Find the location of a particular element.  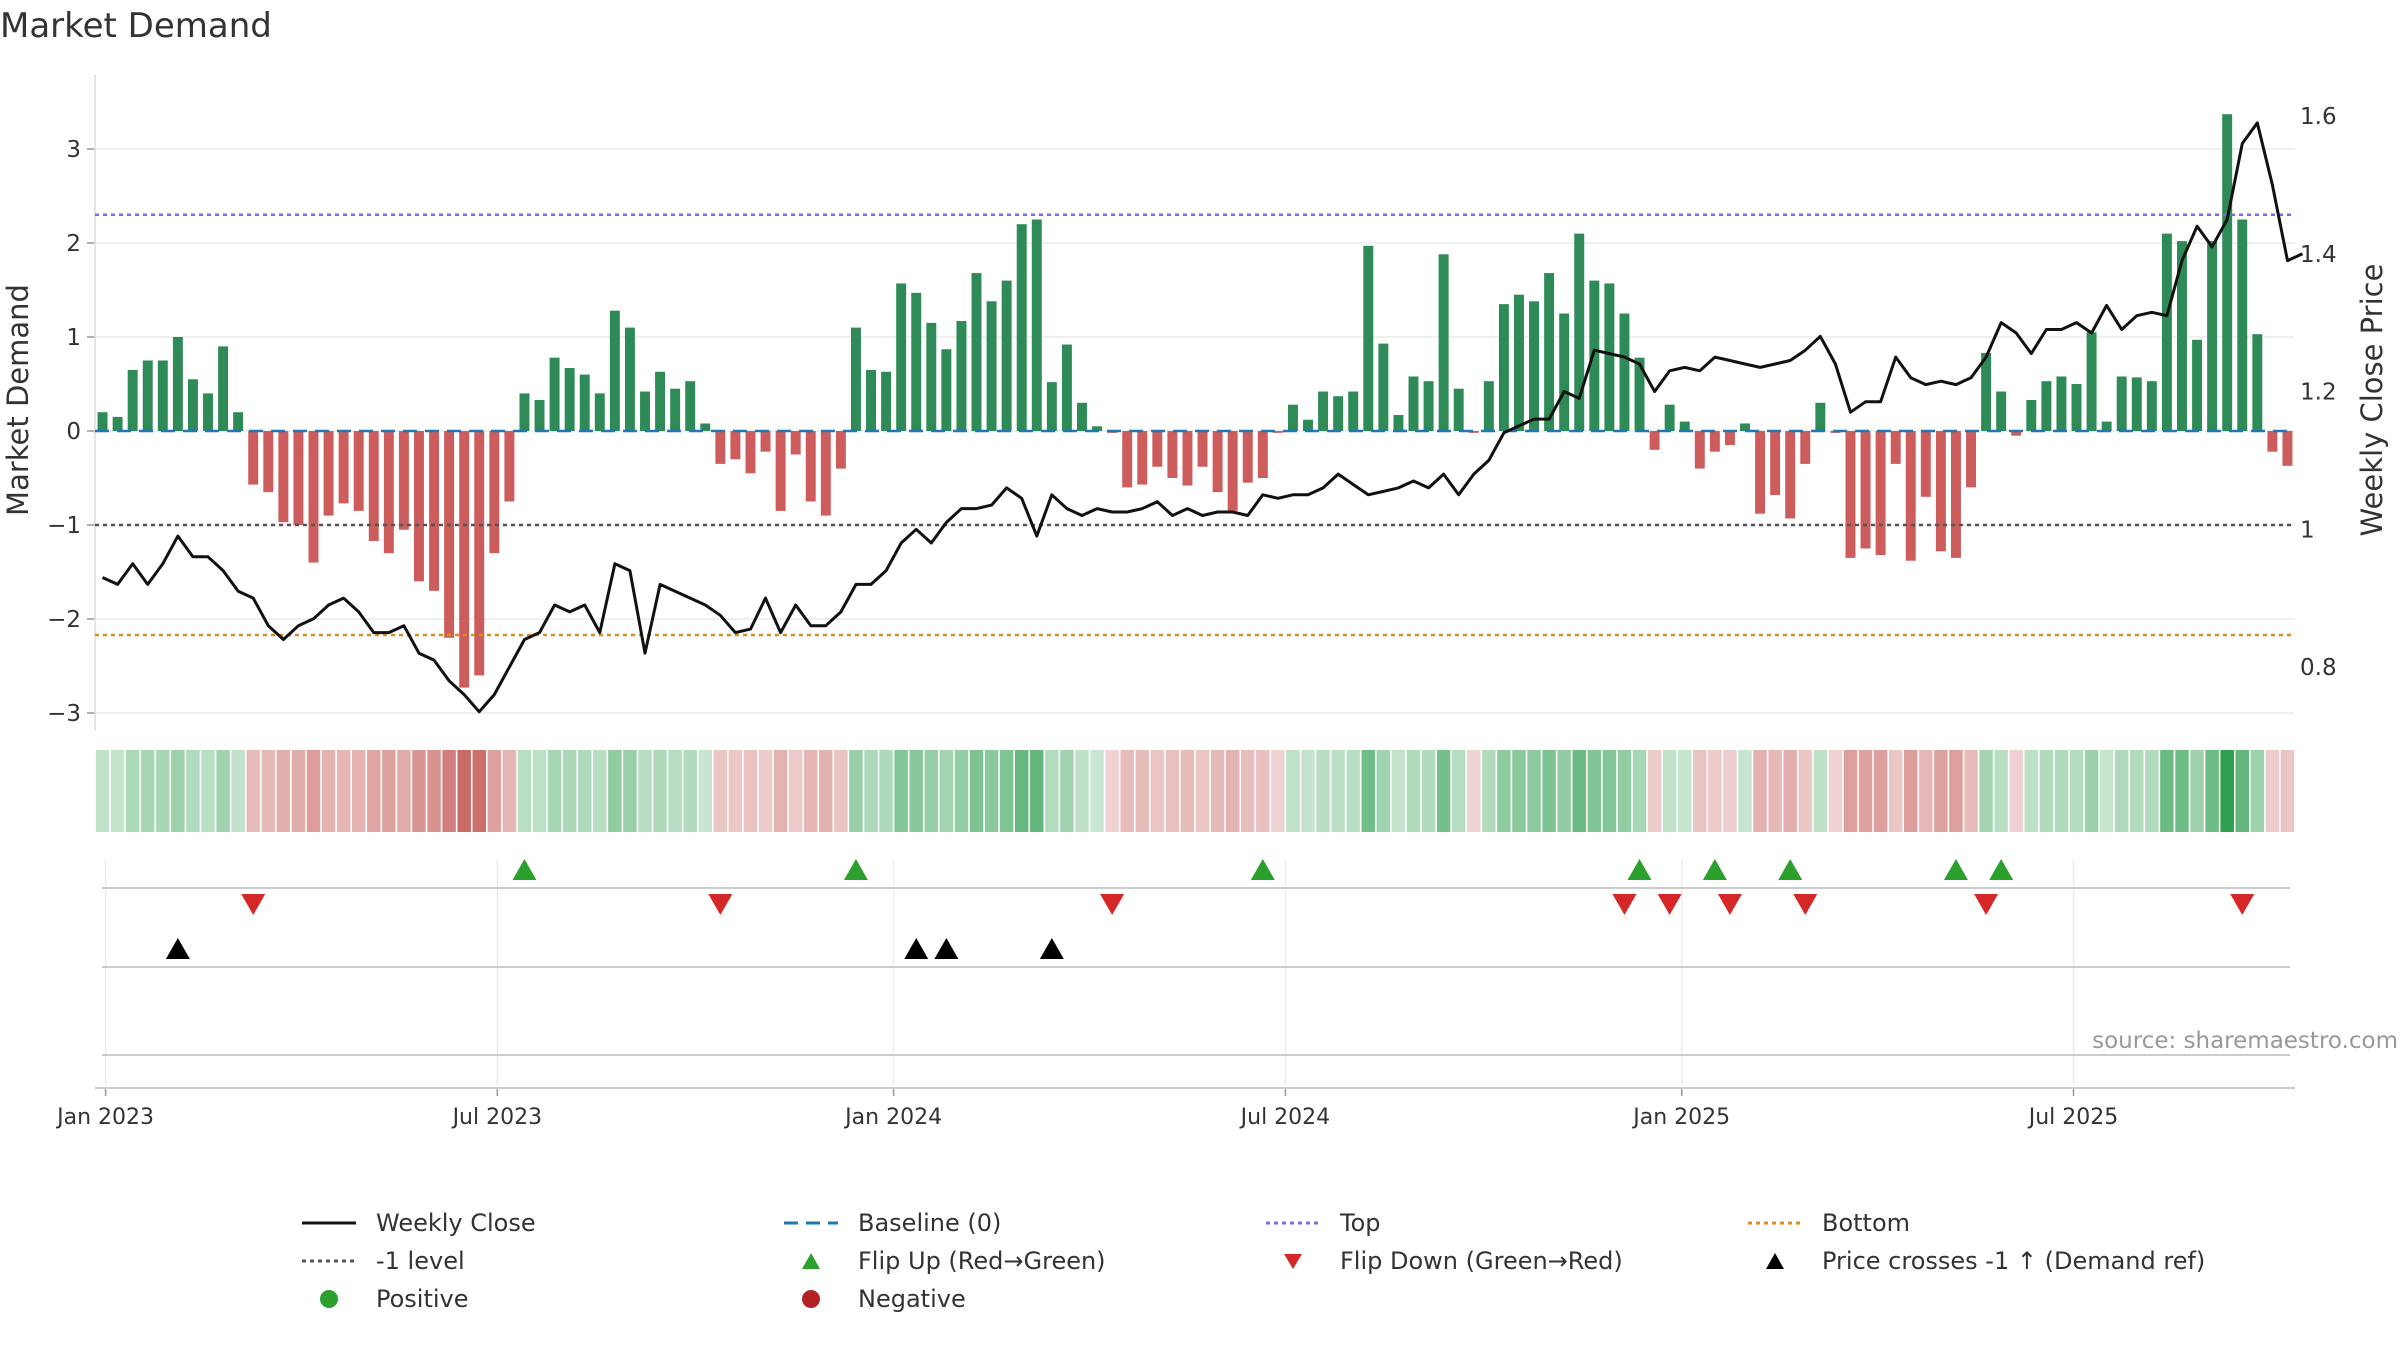

chart-title: Market Demand is located at coordinates (136, 26).